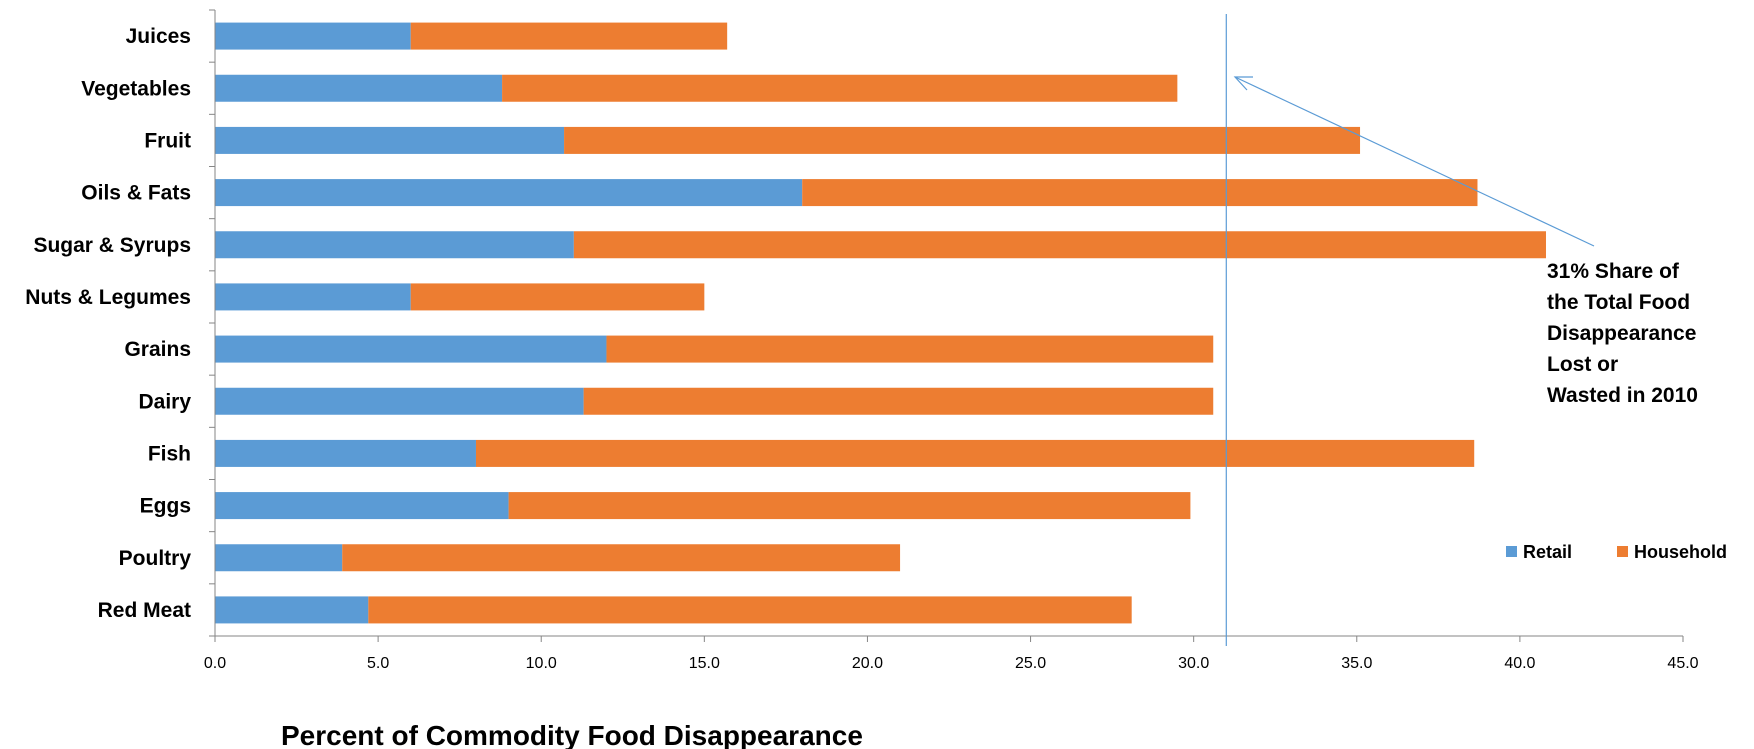  What do you see at coordinates (1414, 161) in the screenshot?
I see `annotation-arrow` at bounding box center [1414, 161].